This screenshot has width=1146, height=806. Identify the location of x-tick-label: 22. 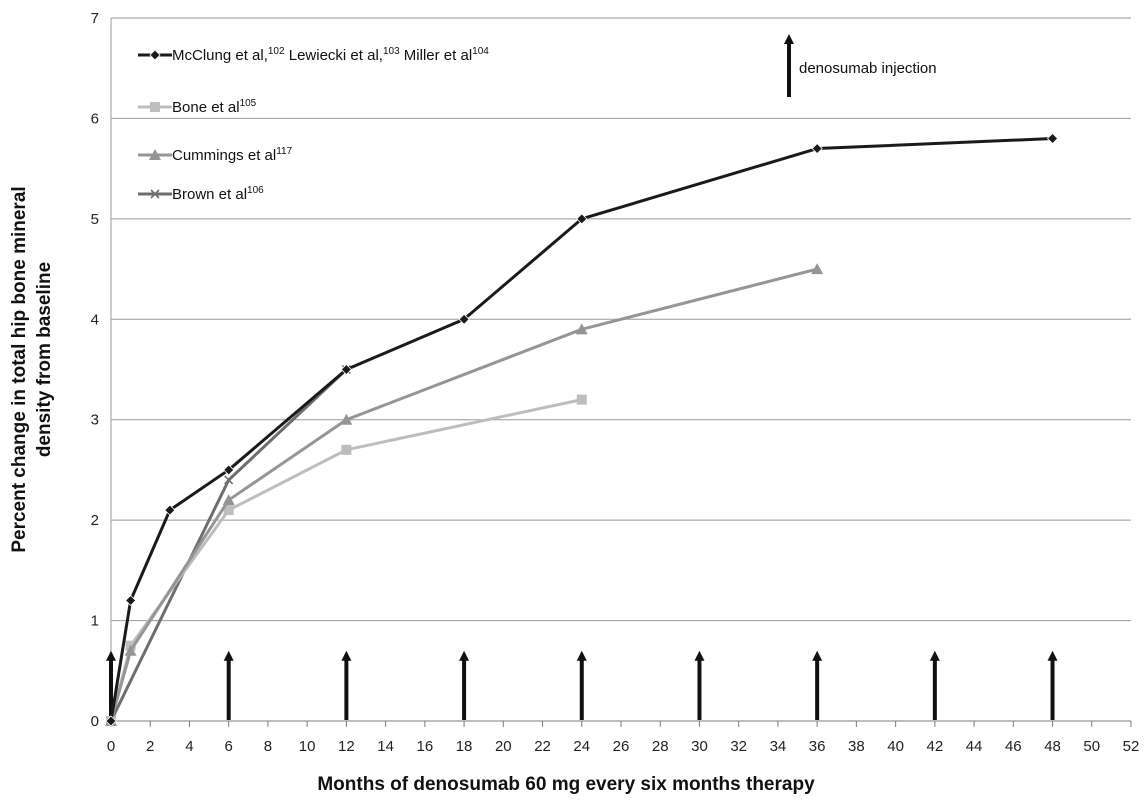
(542, 746).